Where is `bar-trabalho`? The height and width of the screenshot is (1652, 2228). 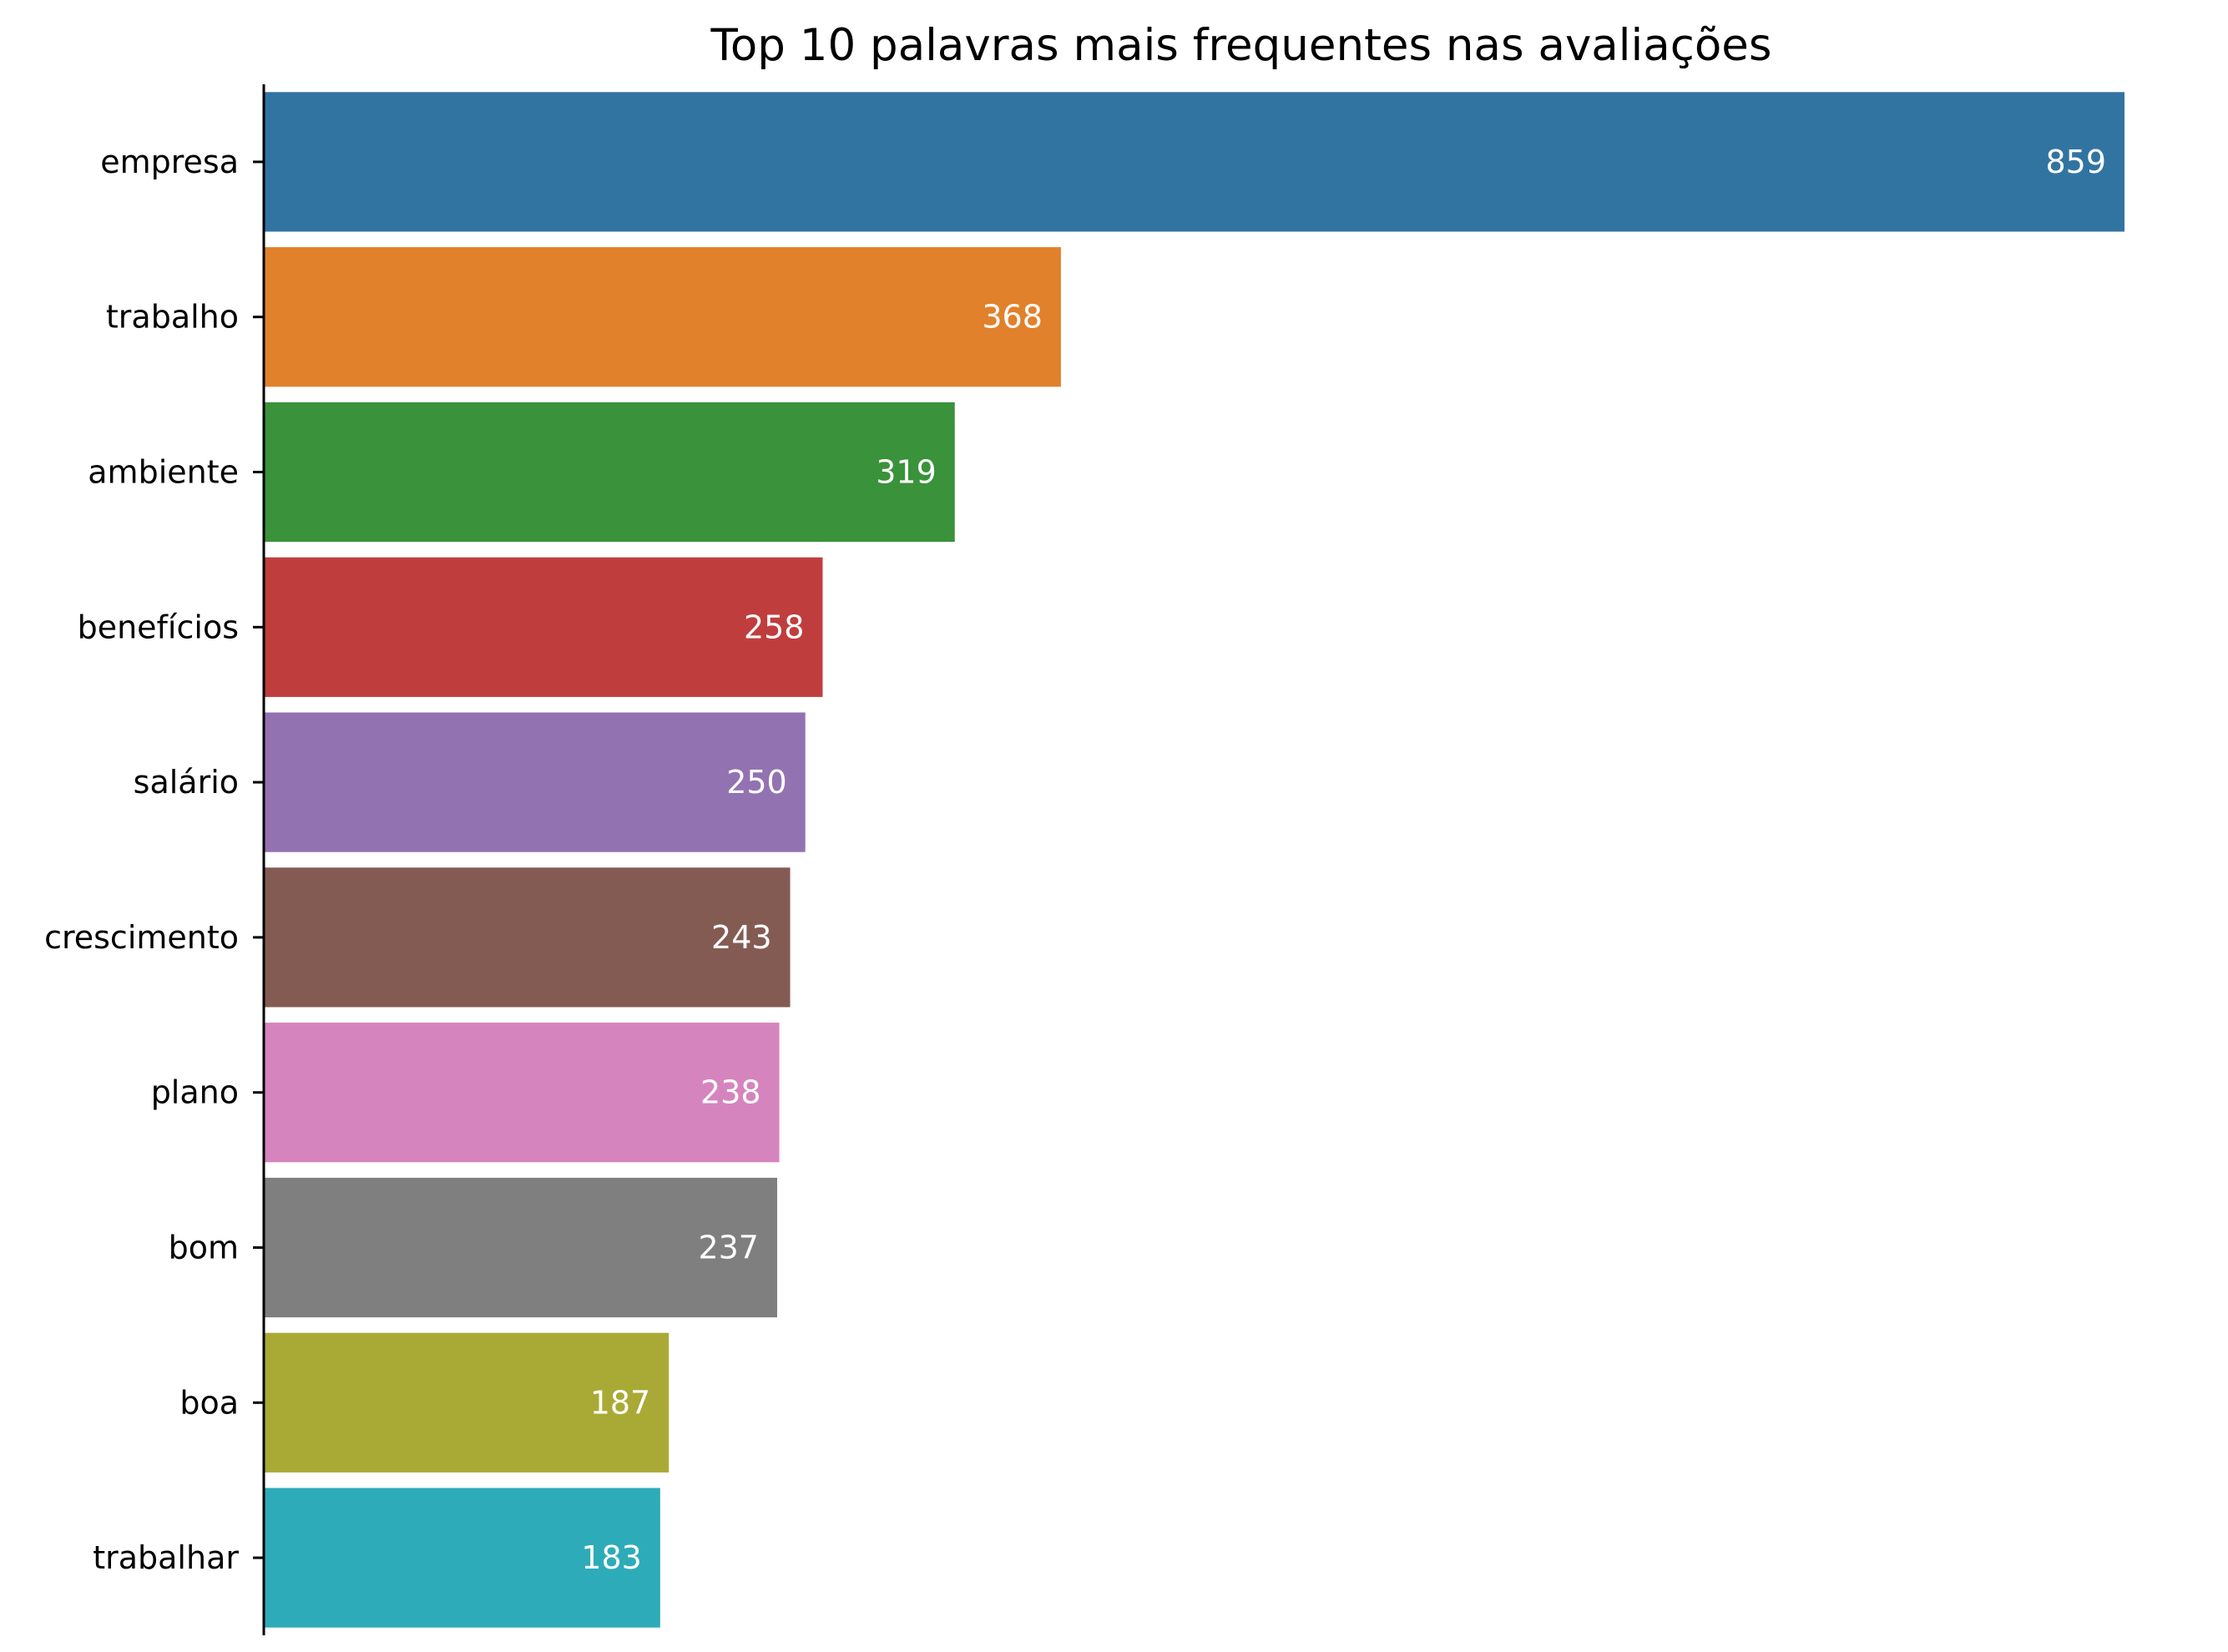
bar-trabalho is located at coordinates (663, 317).